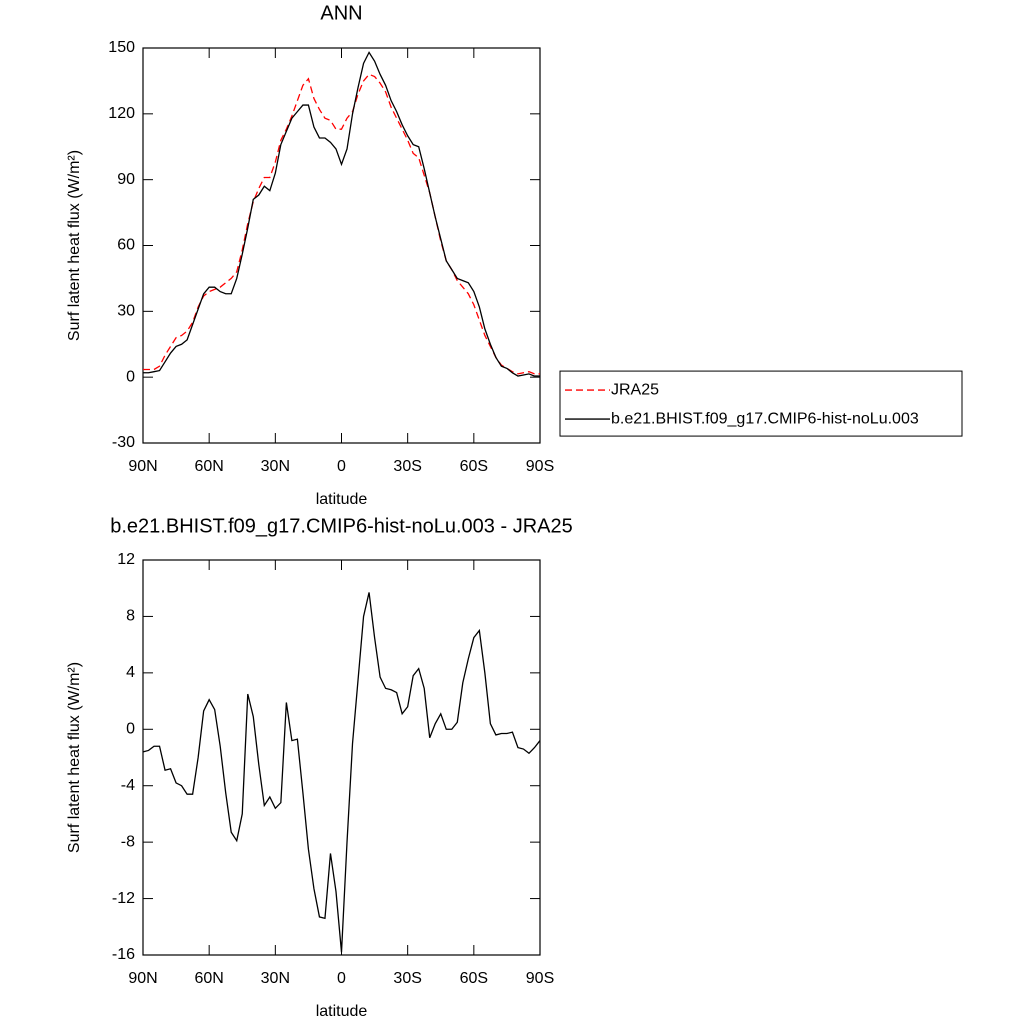 The image size is (1024, 1024). I want to click on y-tick-label: -16, so click(123, 954).